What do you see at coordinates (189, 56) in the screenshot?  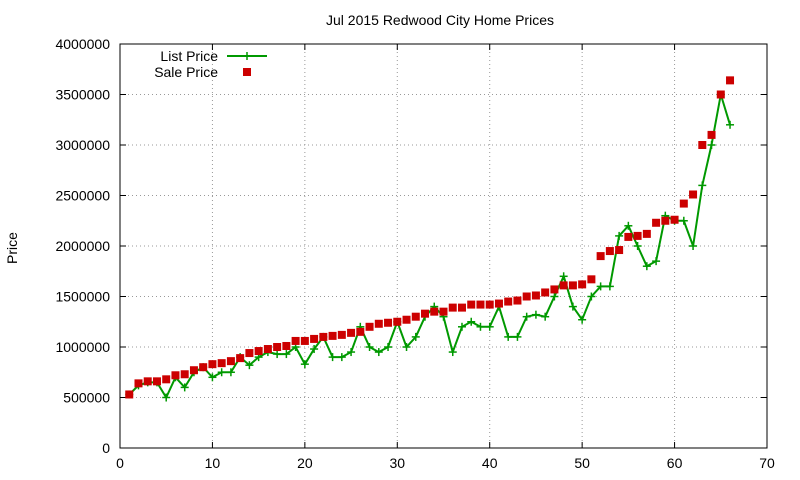 I see `legend-label: List Price` at bounding box center [189, 56].